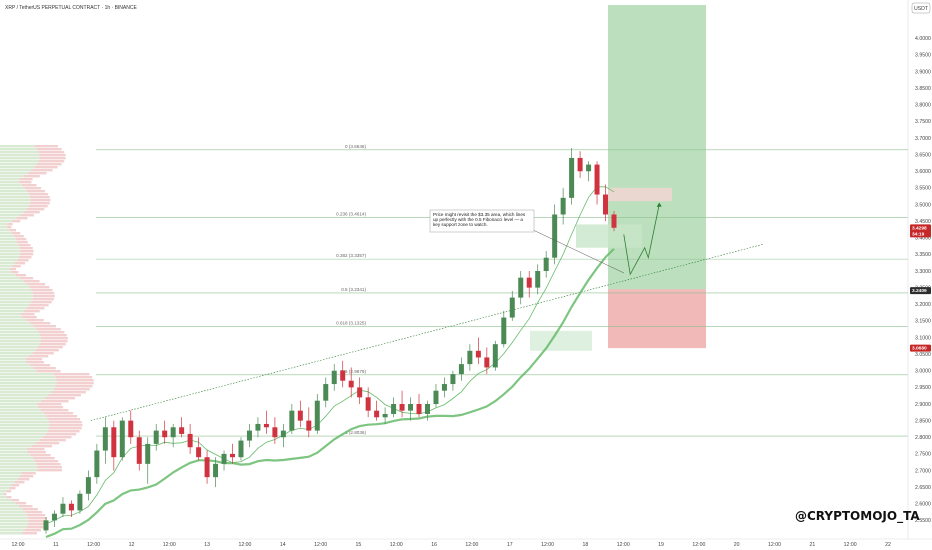 Image resolution: width=932 pixels, height=550 pixels. What do you see at coordinates (923, 388) in the screenshot?
I see `y-tick-label: 2.9500` at bounding box center [923, 388].